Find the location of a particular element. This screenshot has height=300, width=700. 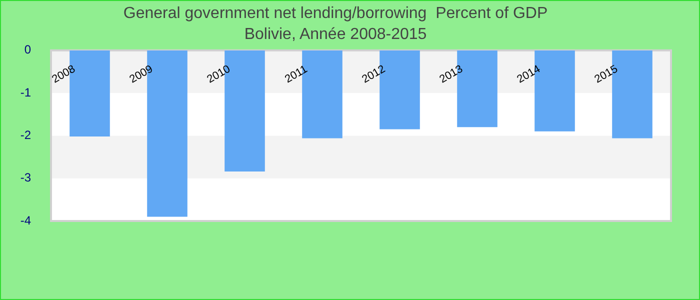

chart-subtitle: Bolivie, Année 2008-2015 is located at coordinates (335, 35).